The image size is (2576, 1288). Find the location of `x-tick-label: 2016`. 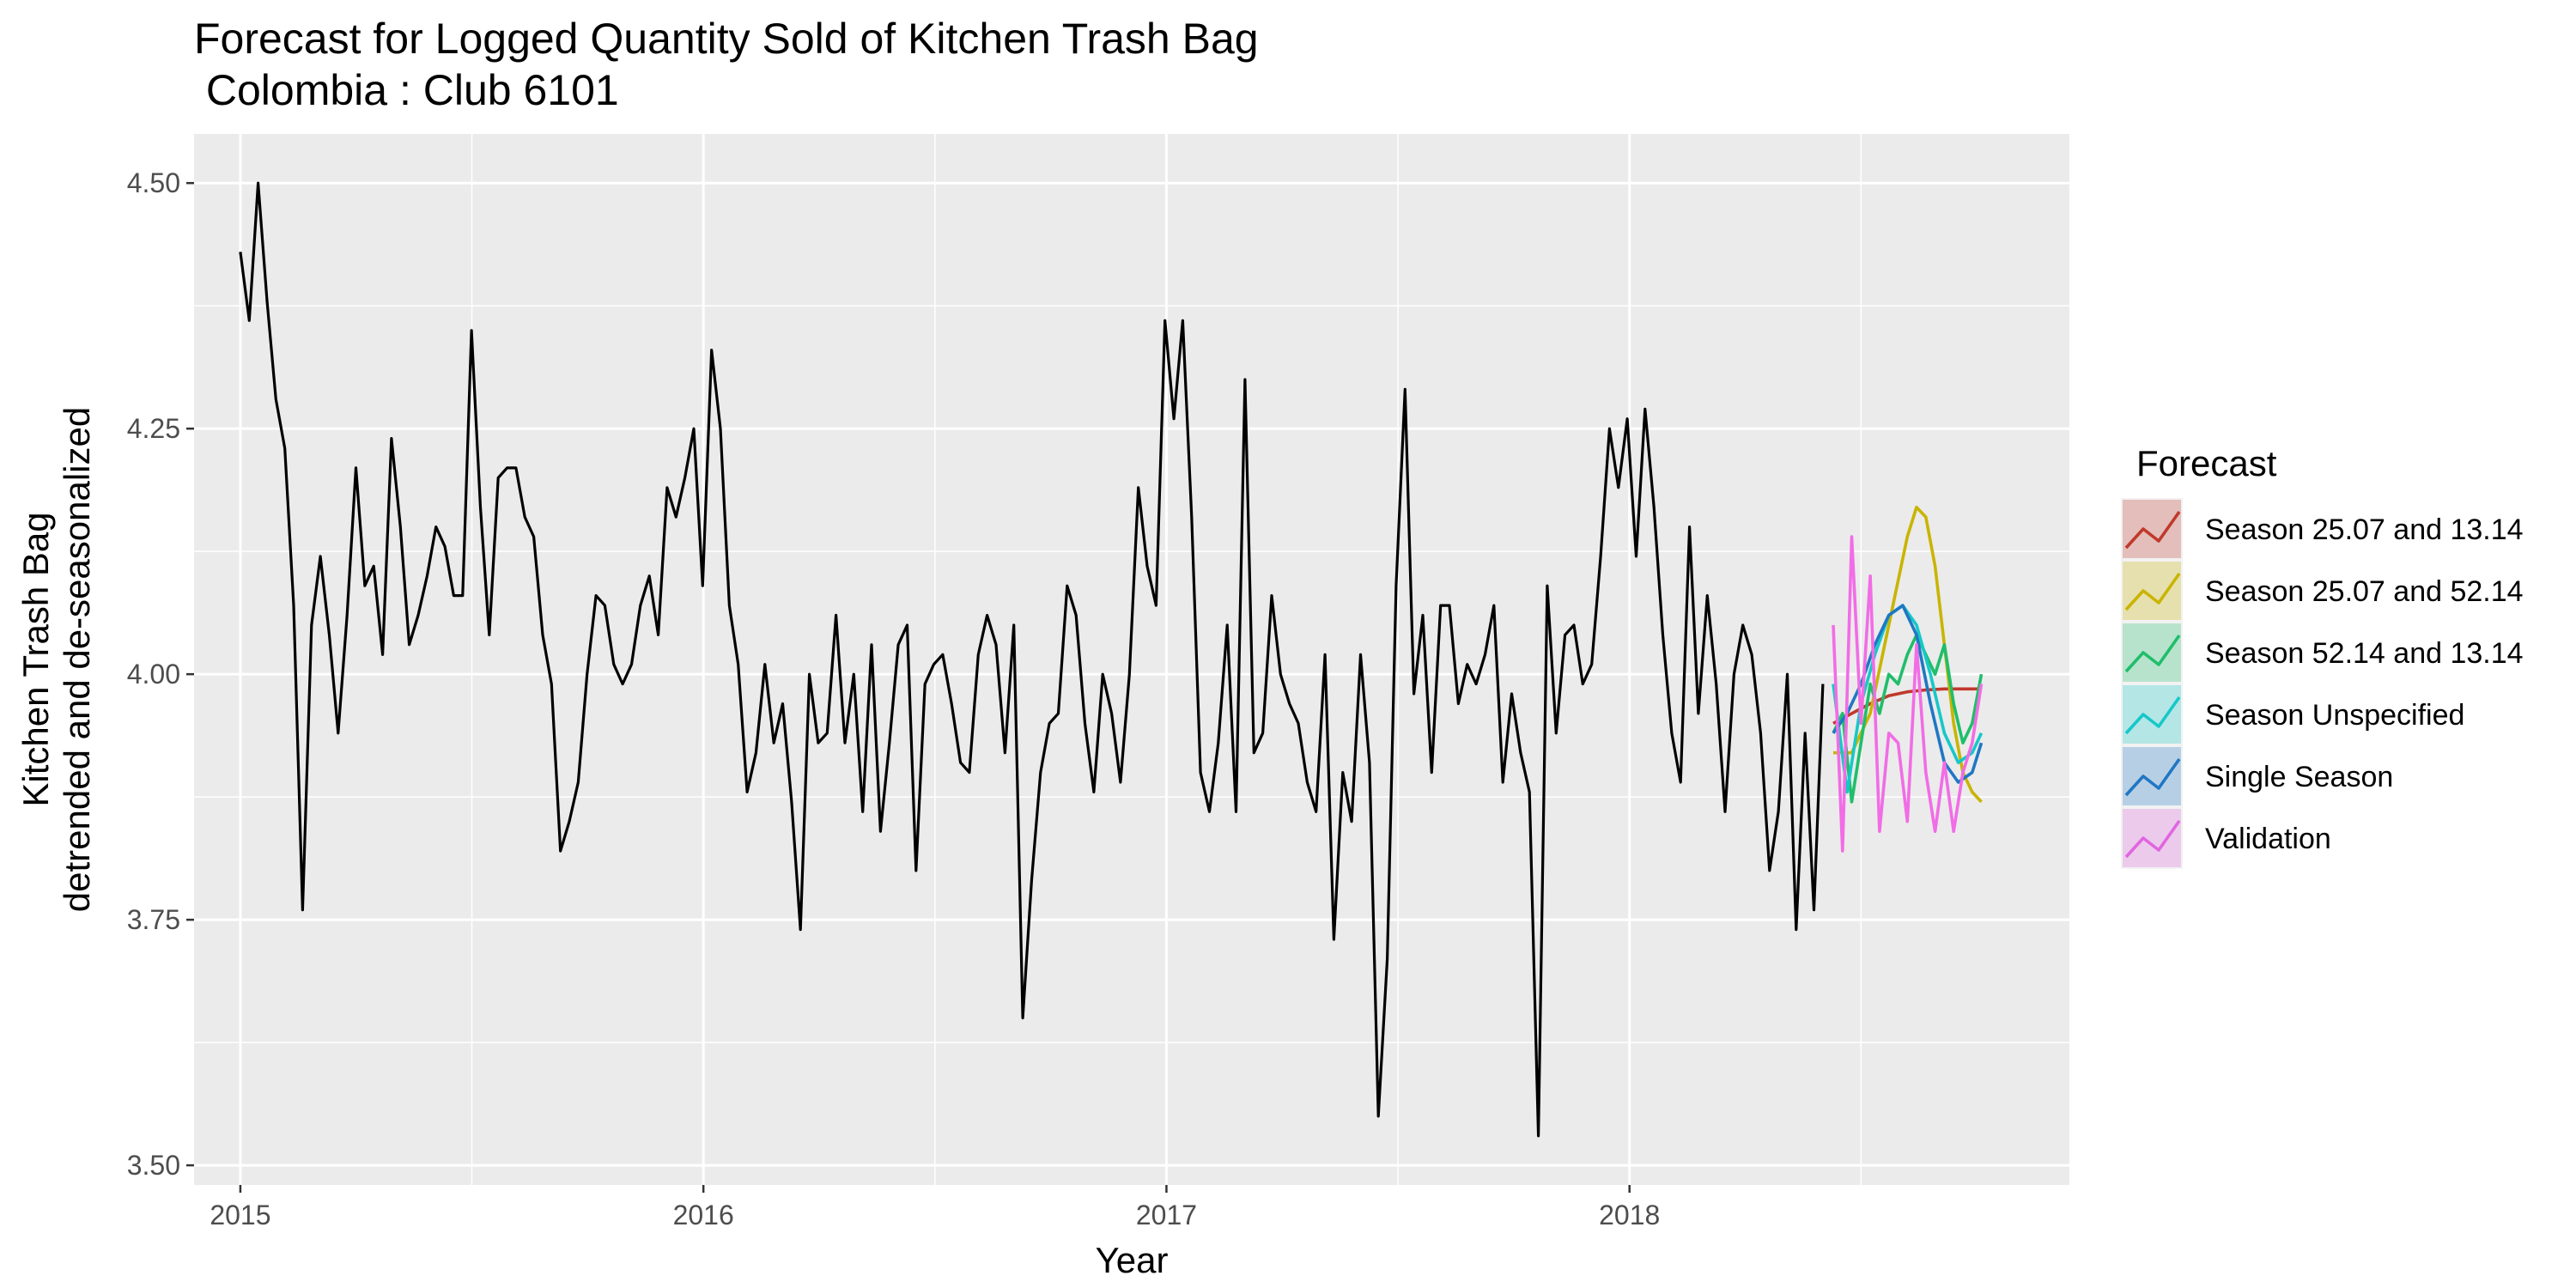

x-tick-label: 2016 is located at coordinates (704, 1215).